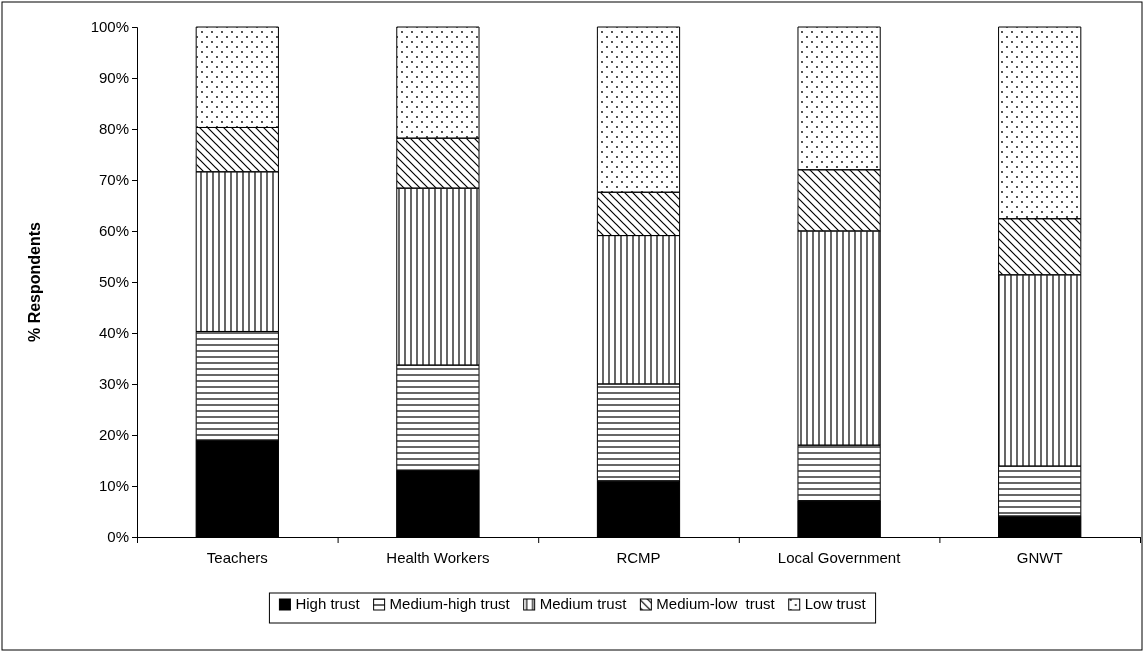 The image size is (1145, 654). What do you see at coordinates (328, 603) in the screenshot?
I see `legend-label: High trust` at bounding box center [328, 603].